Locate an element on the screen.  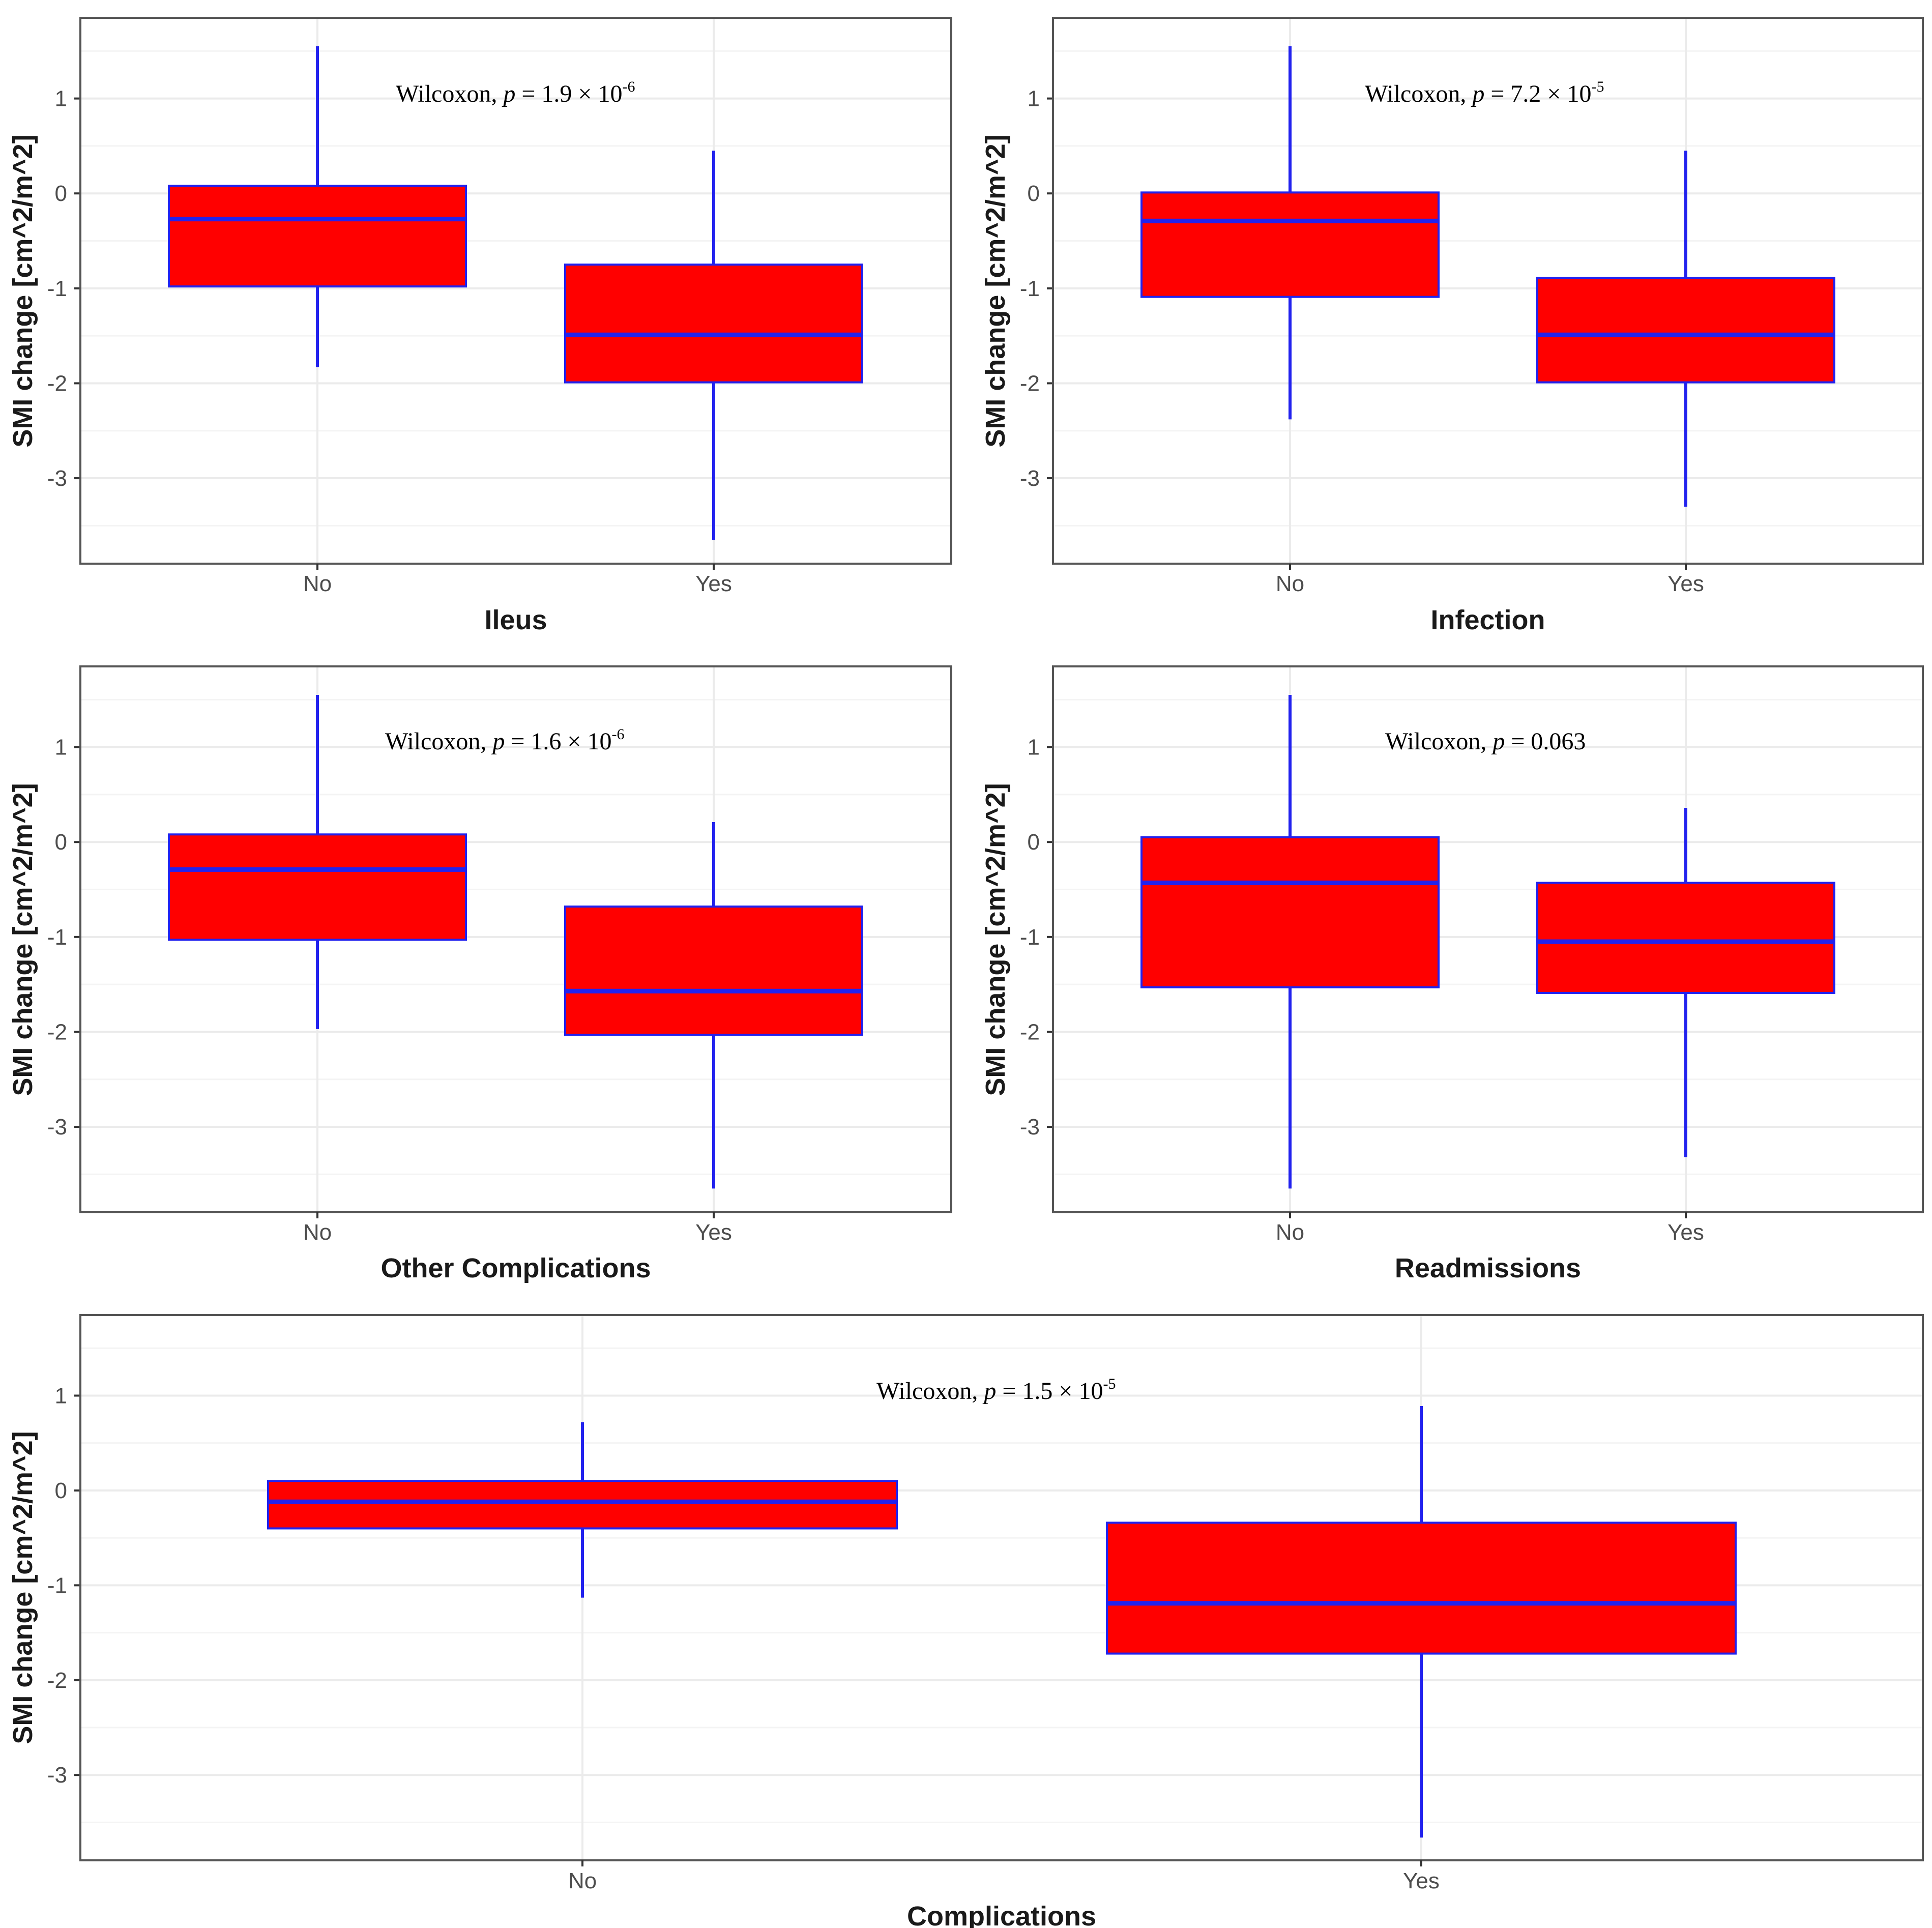
wilcoxon-annotation: Wilcoxon, p = 7.2 × 10-5 is located at coordinates (1484, 92).